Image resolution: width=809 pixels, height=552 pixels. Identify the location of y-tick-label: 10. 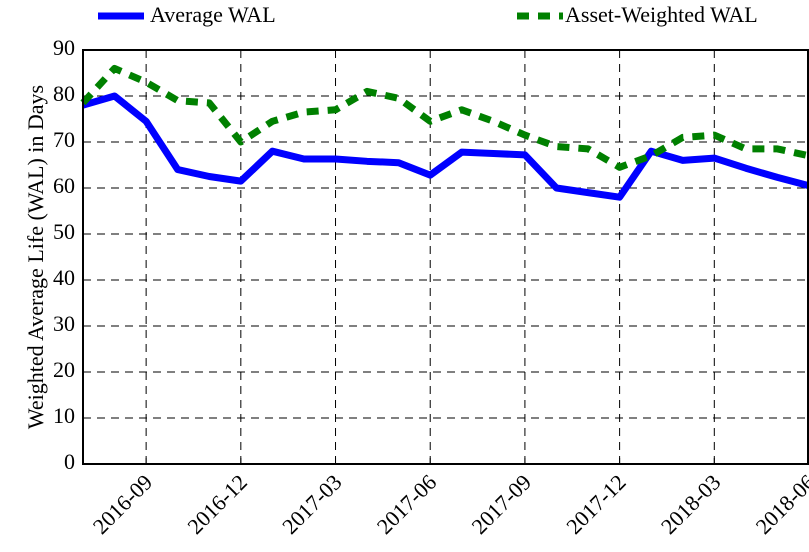
(64, 415).